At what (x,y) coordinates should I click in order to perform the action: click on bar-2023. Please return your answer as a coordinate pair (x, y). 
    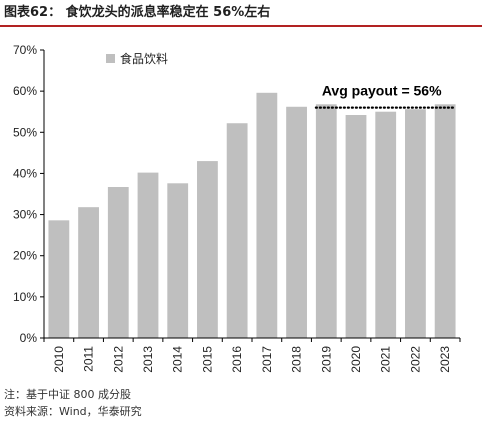
    Looking at the image, I should click on (445, 221).